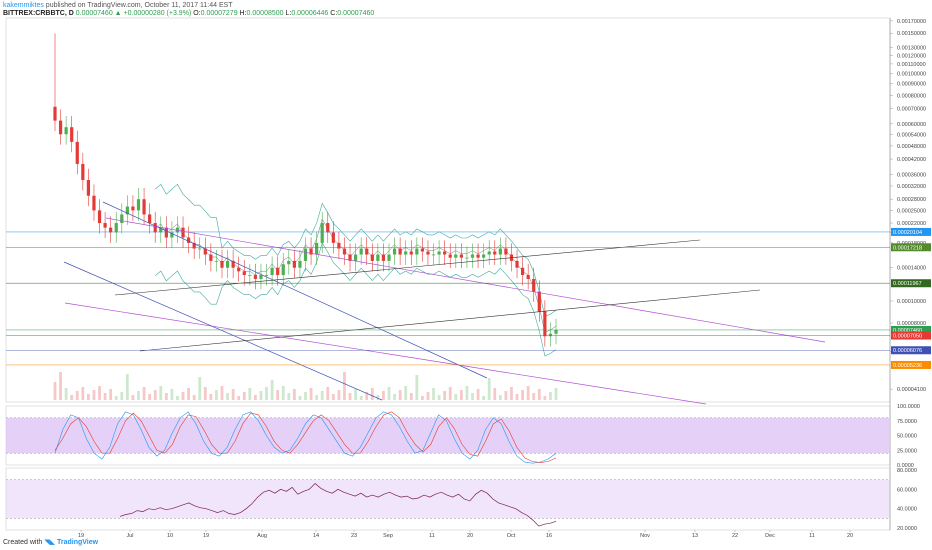 The width and height of the screenshot is (932, 550). What do you see at coordinates (310, 13) in the screenshot?
I see `low-value: 0.00006446` at bounding box center [310, 13].